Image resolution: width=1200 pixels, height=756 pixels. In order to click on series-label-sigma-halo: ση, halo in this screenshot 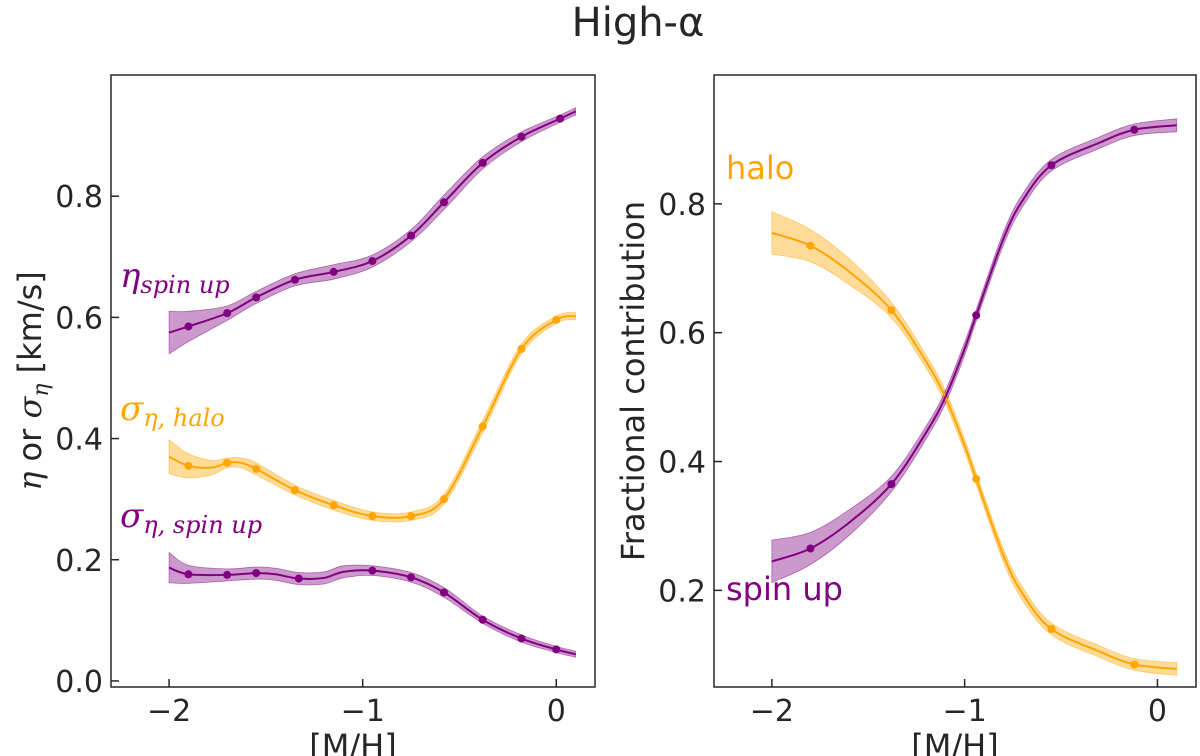, I will do `click(172, 410)`.